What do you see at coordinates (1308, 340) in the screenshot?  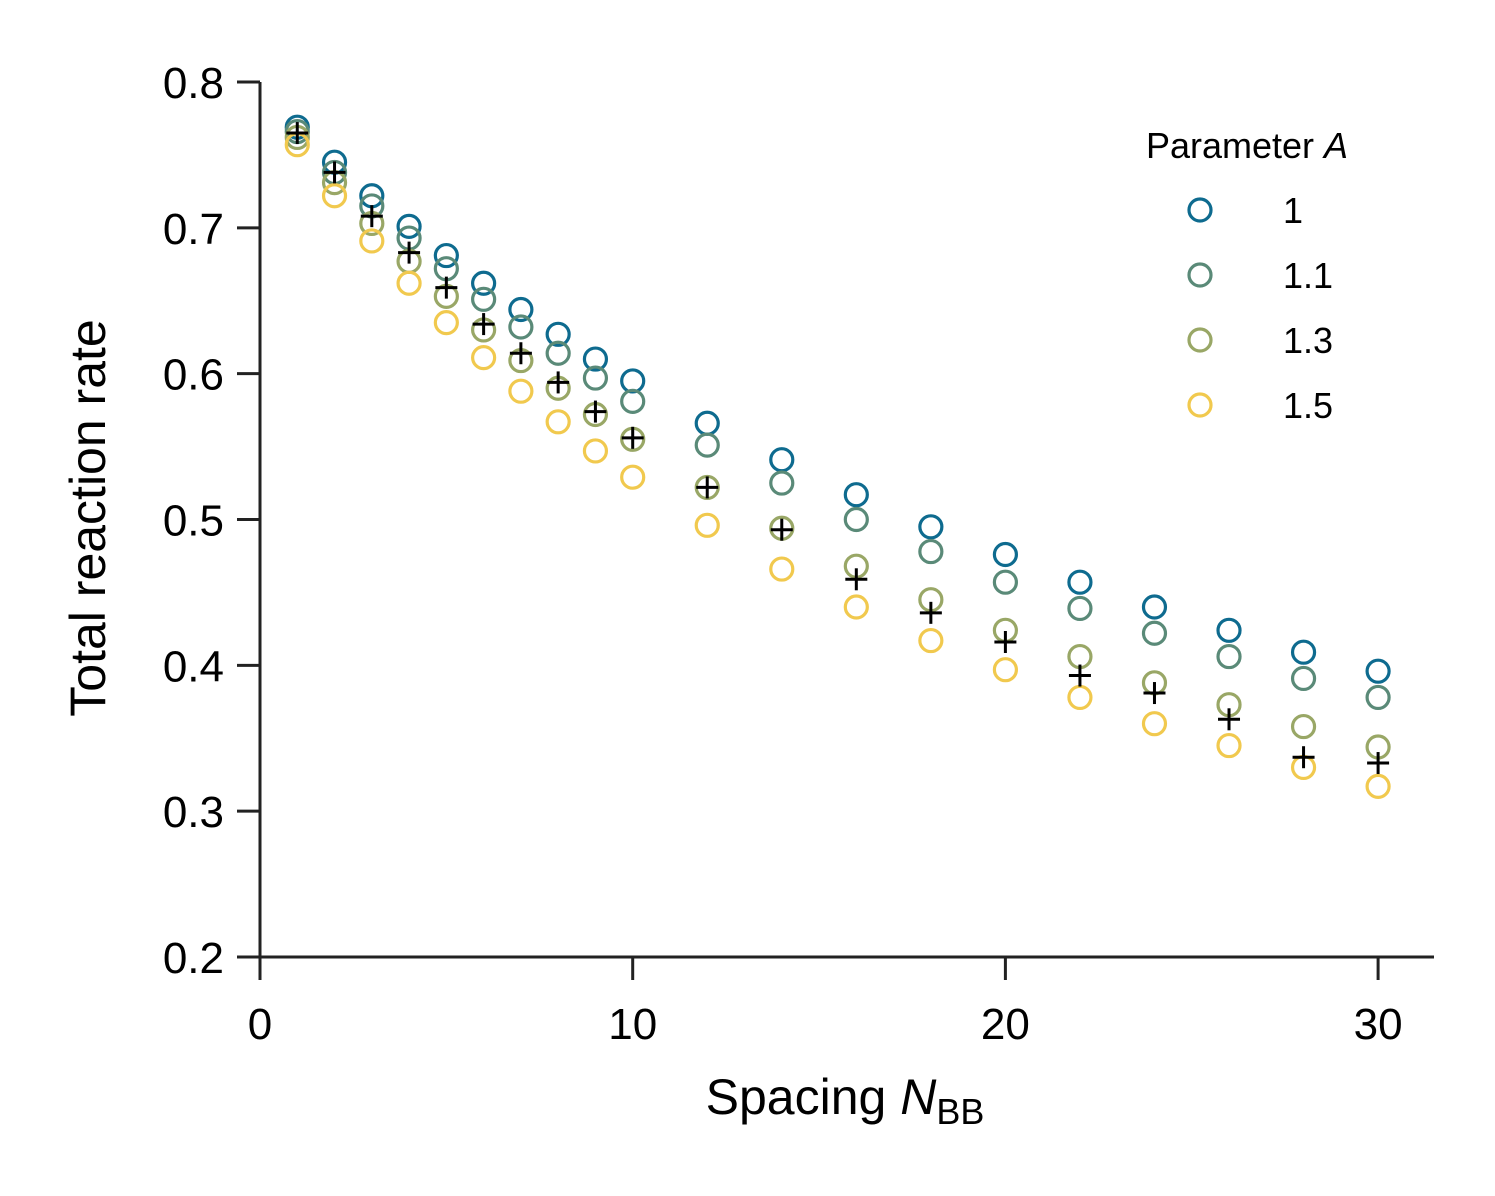 I see `legend-label: 1.3` at bounding box center [1308, 340].